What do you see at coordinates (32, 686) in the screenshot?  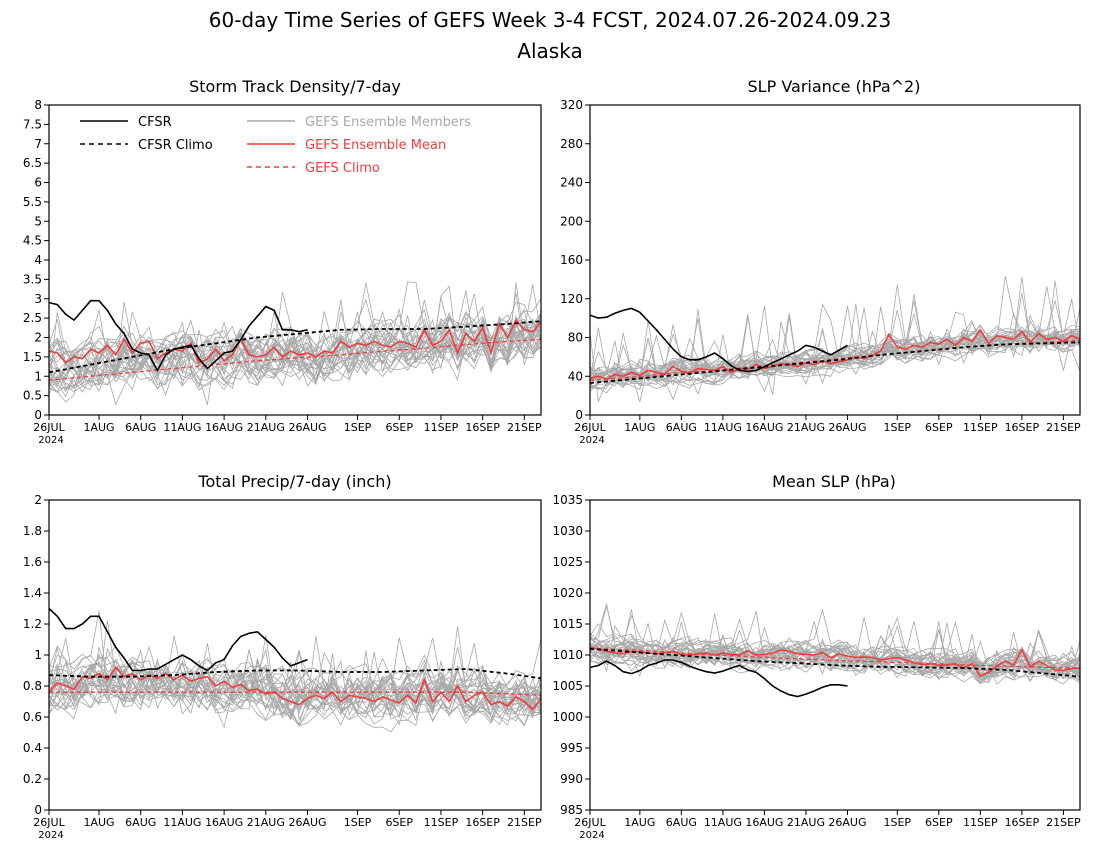 I see `y-tick-label: 0.8` at bounding box center [32, 686].